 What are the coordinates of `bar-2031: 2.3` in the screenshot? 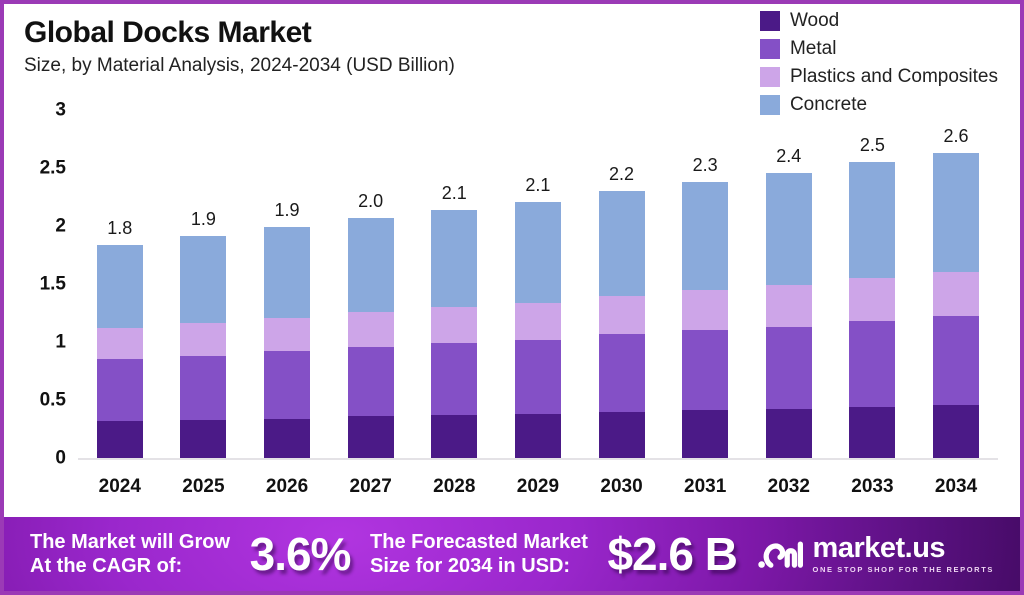 It's located at (705, 284).